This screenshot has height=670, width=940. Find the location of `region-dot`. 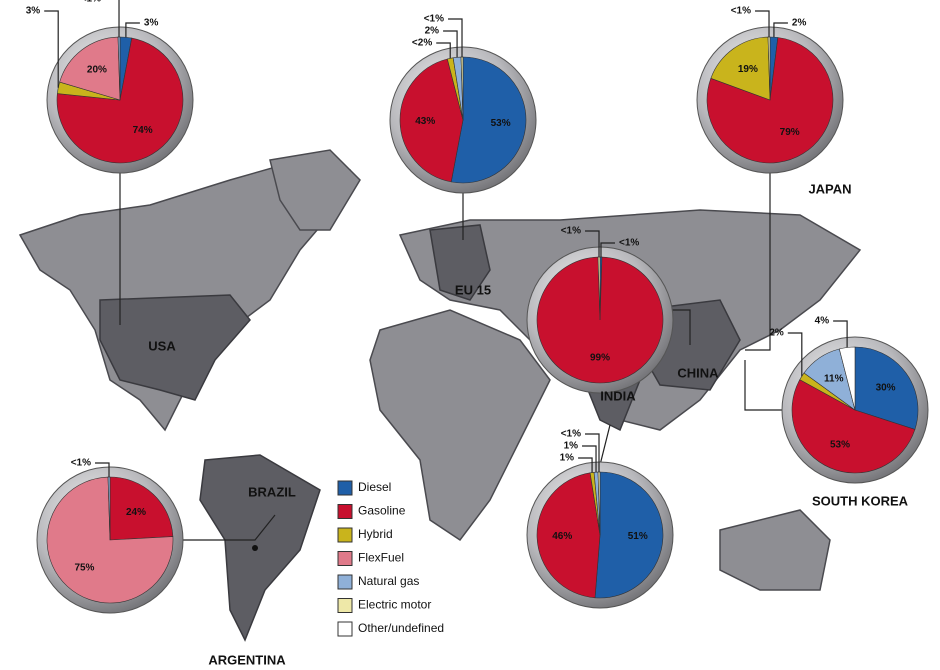

region-dot is located at coordinates (255, 548).